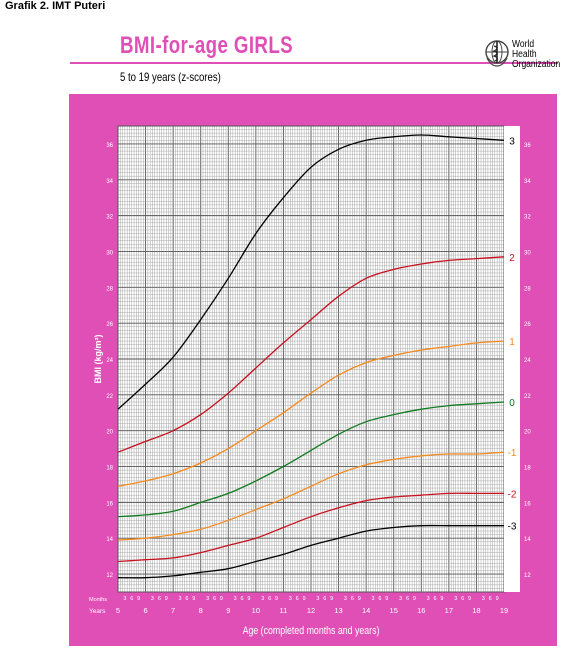  Describe the element at coordinates (109, 540) in the screenshot. I see `y-tick-label-left: 14` at that location.